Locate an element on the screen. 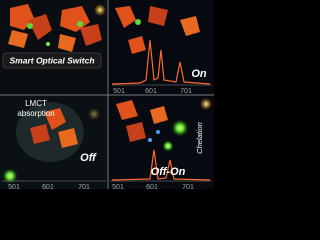 The height and width of the screenshot is (240, 320). absorption-halo is located at coordinates (50, 132).